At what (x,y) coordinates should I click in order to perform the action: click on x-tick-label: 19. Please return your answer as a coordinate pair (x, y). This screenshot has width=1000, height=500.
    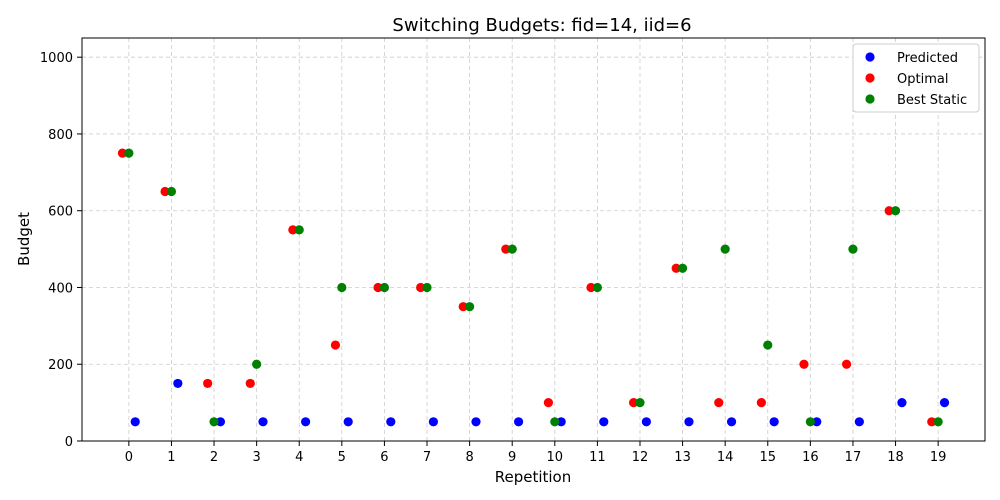
    Looking at the image, I should click on (938, 457).